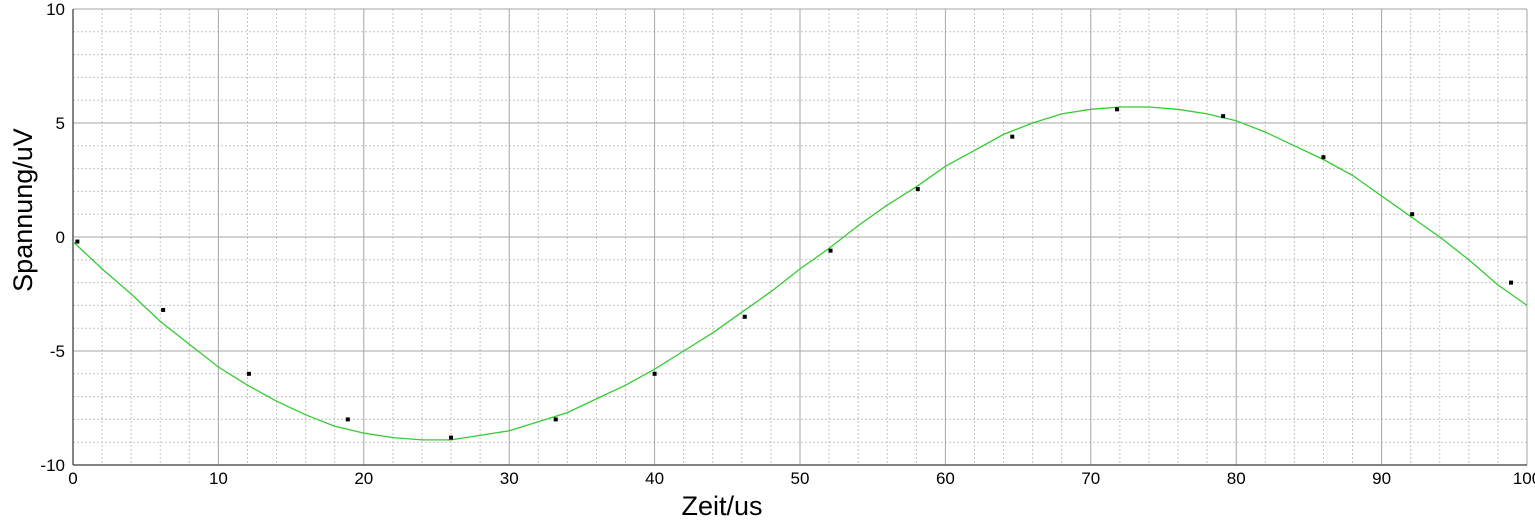  What do you see at coordinates (55, 9) in the screenshot?
I see `y-tick-label: 10` at bounding box center [55, 9].